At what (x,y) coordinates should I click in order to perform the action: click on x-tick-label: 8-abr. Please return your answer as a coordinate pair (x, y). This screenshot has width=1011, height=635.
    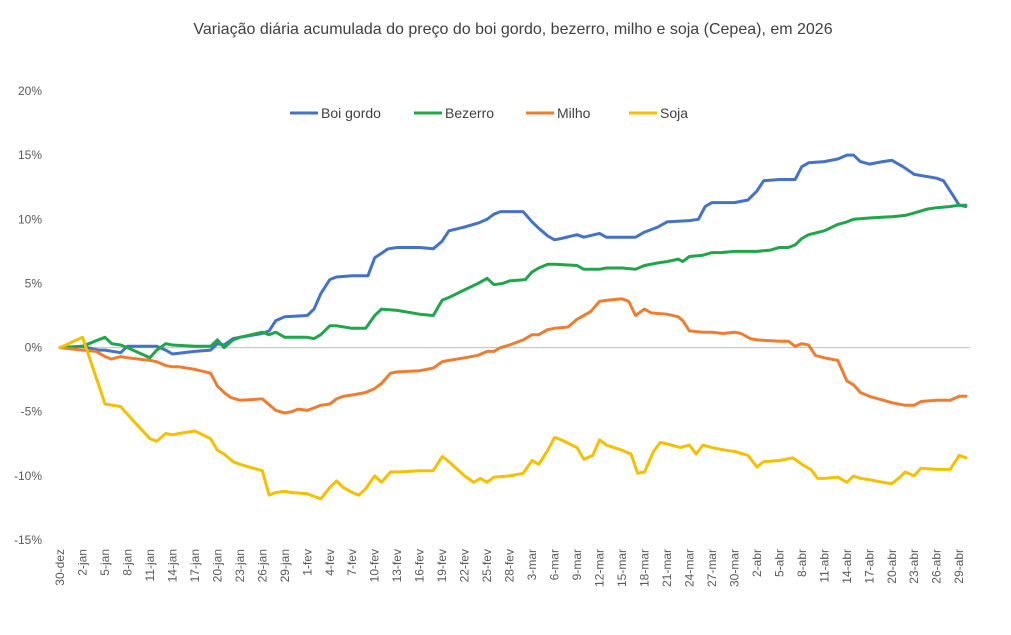
    Looking at the image, I should click on (802, 563).